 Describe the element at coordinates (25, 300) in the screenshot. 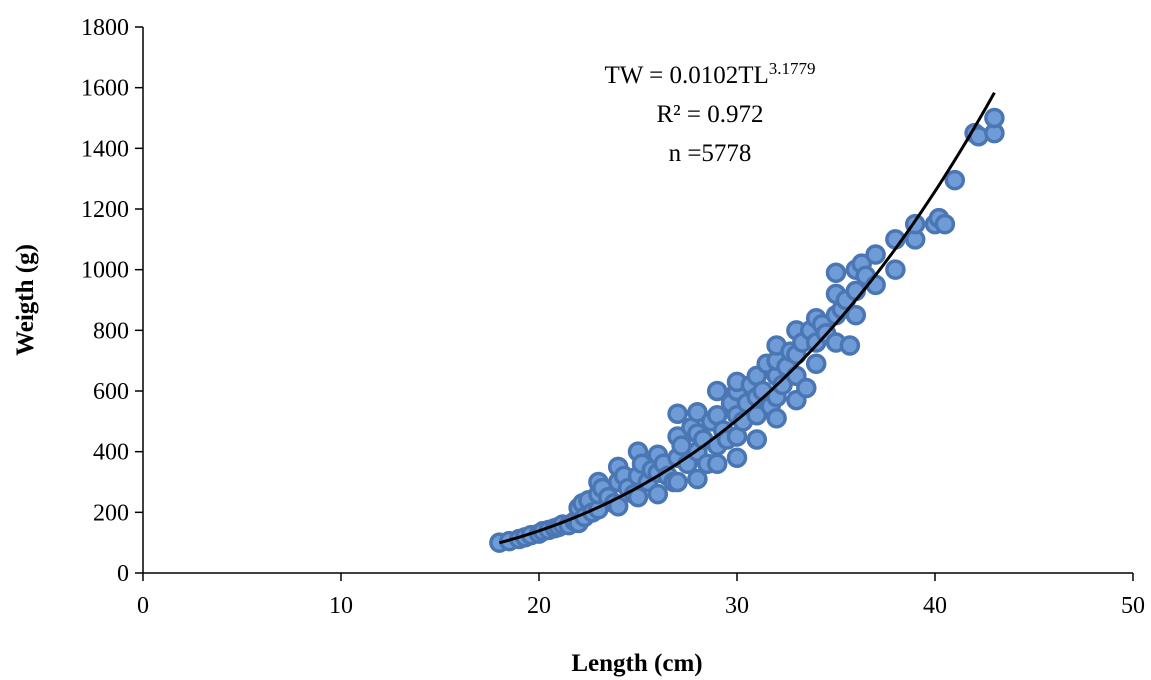

I see `y-axis-title: Weigth (g)` at that location.